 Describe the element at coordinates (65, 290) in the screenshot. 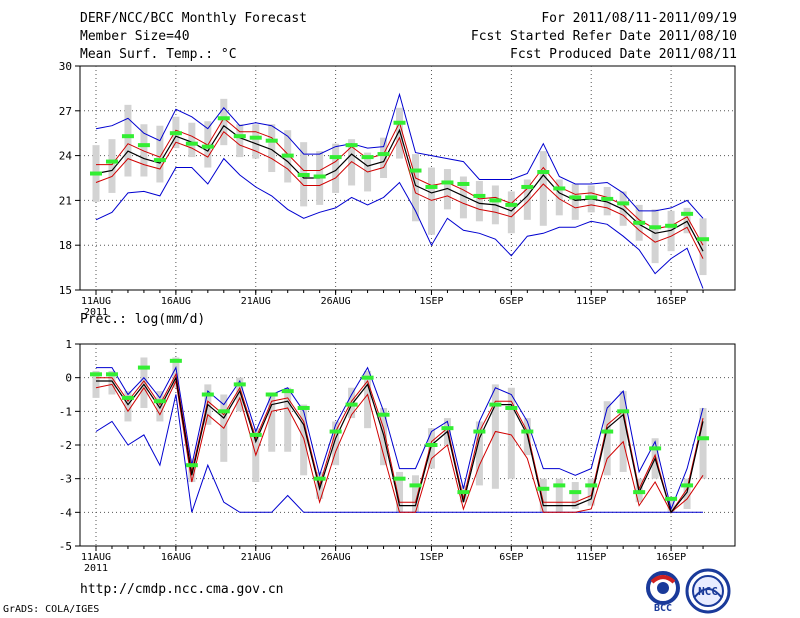

I see `y-tick-label: 15` at that location.